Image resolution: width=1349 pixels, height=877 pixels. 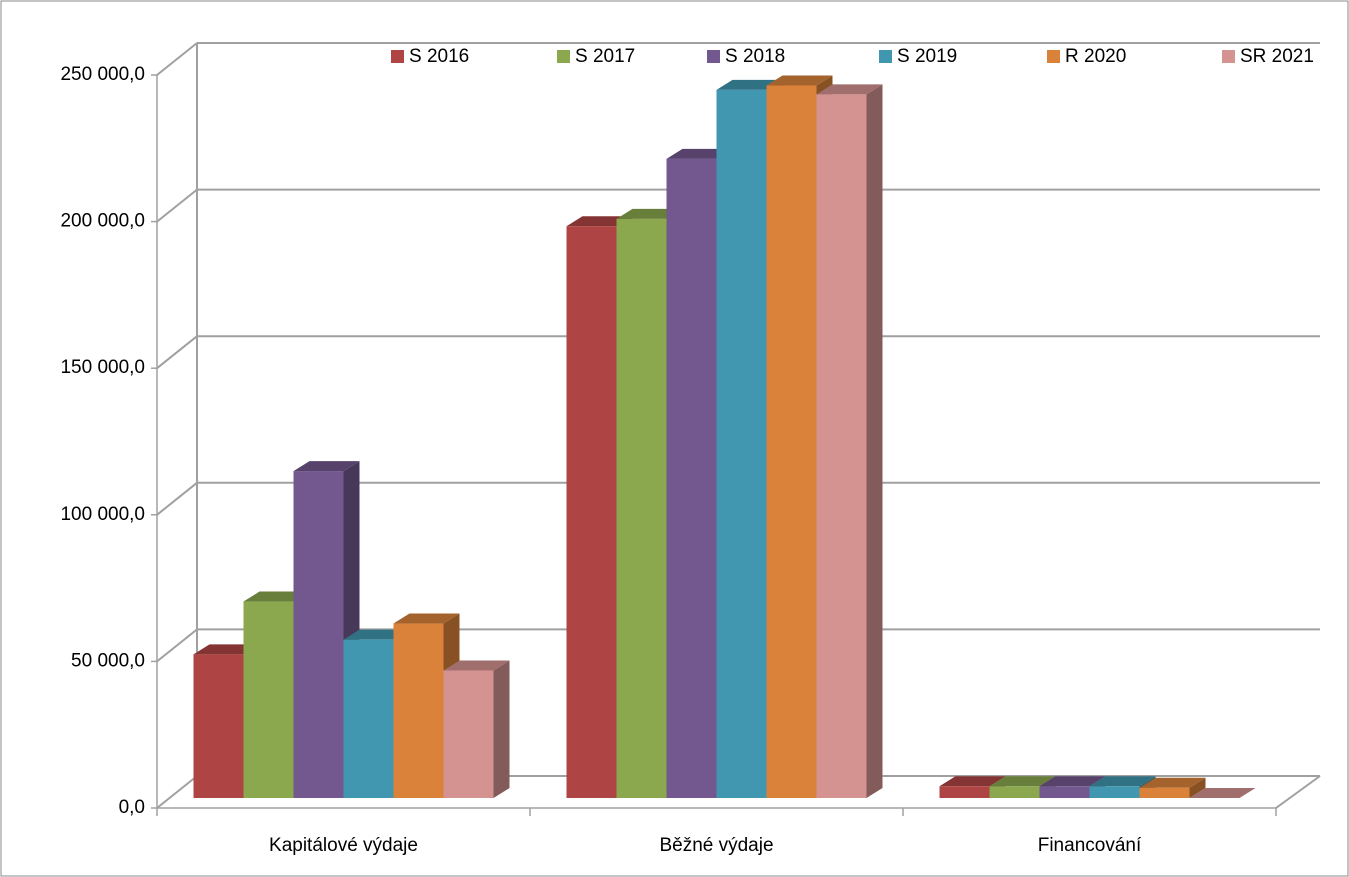 What do you see at coordinates (108, 660) in the screenshot?
I see `y-tick-label: 50 000,0` at bounding box center [108, 660].